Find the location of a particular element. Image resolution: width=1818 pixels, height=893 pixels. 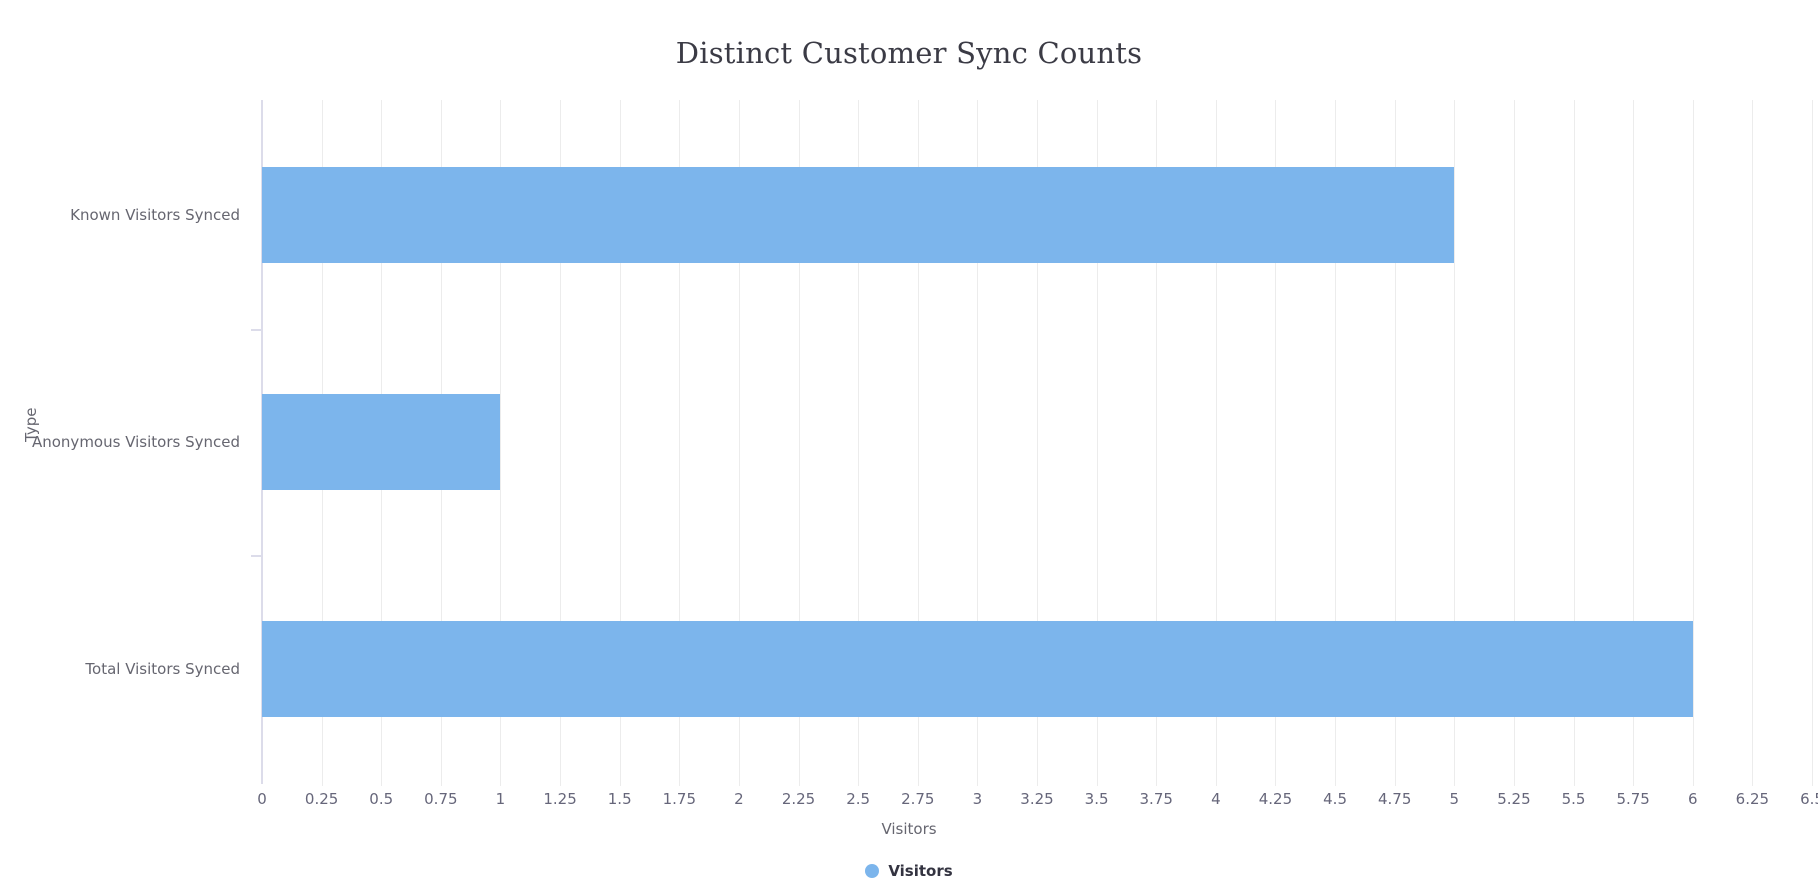

x-axis-tick-label: 5.5 is located at coordinates (1573, 799).